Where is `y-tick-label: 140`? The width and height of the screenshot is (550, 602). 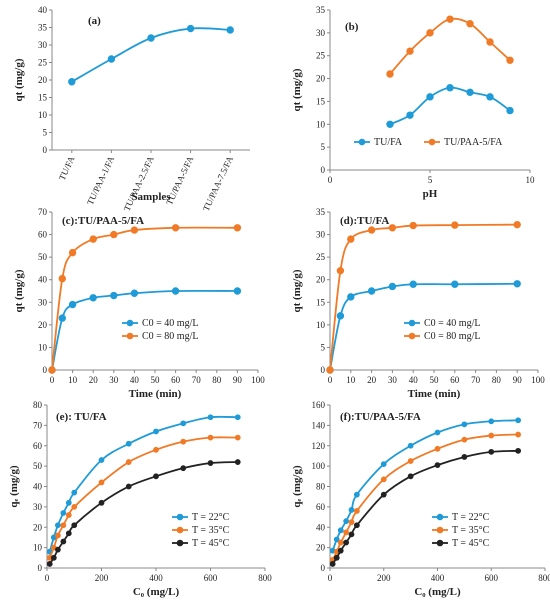
y-tick-label: 140 is located at coordinates (319, 425).